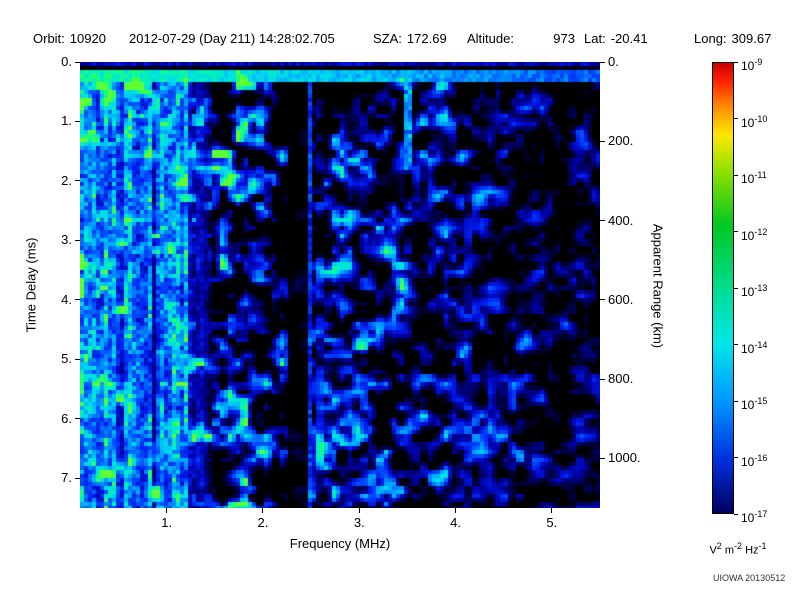  Describe the element at coordinates (754, 234) in the screenshot. I see `colorbar-tick-label: 10-12` at that location.